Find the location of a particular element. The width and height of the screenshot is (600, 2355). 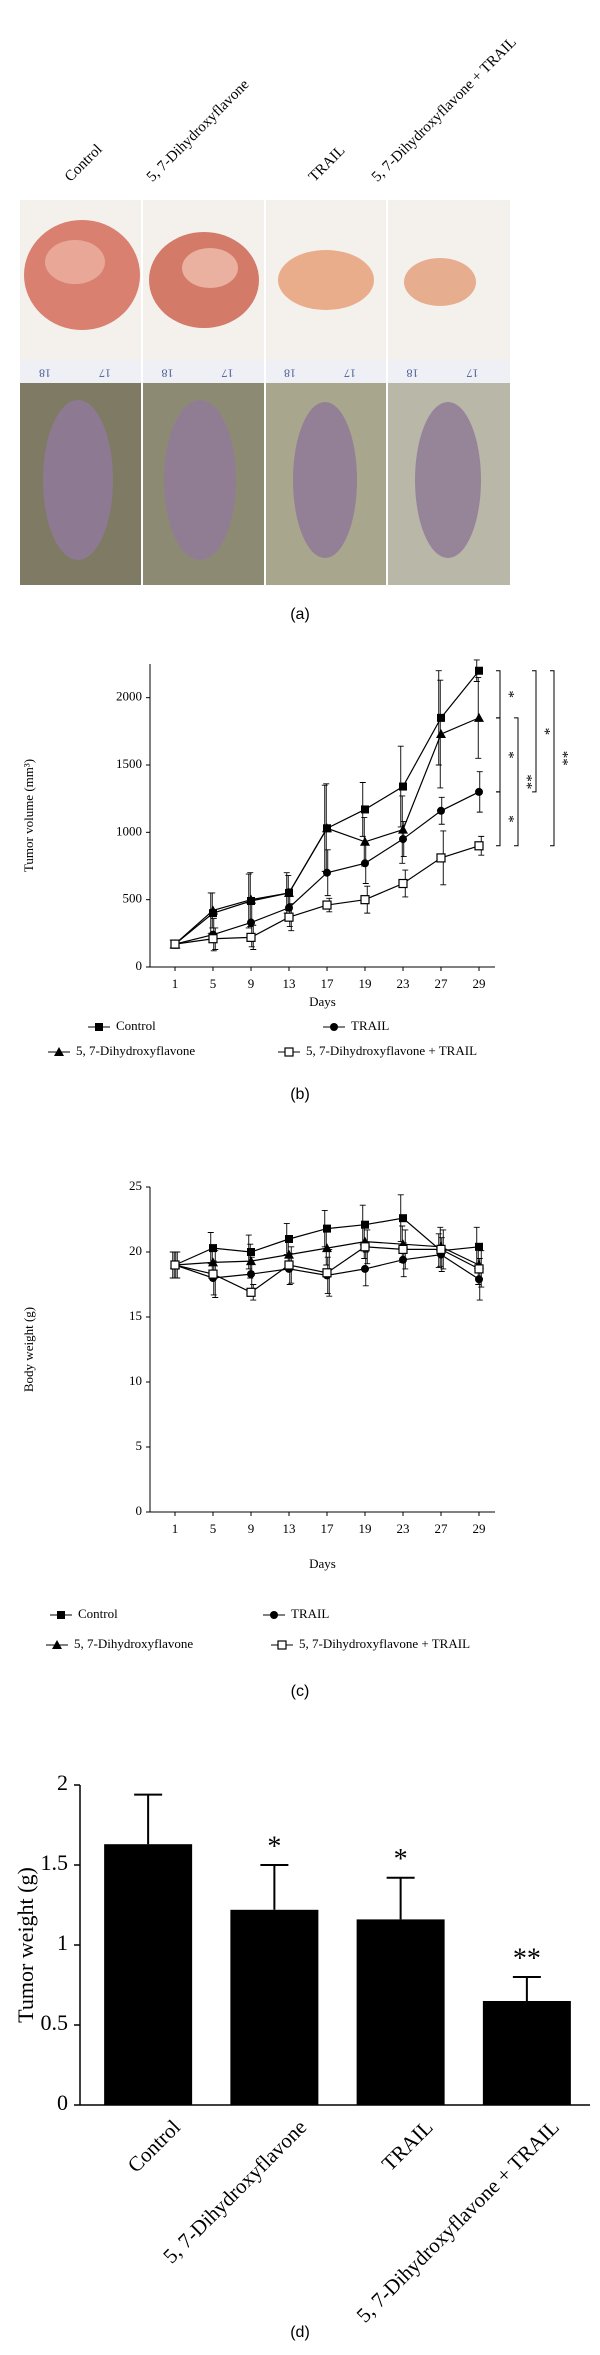

caption: (c) is located at coordinates (300, 1691).